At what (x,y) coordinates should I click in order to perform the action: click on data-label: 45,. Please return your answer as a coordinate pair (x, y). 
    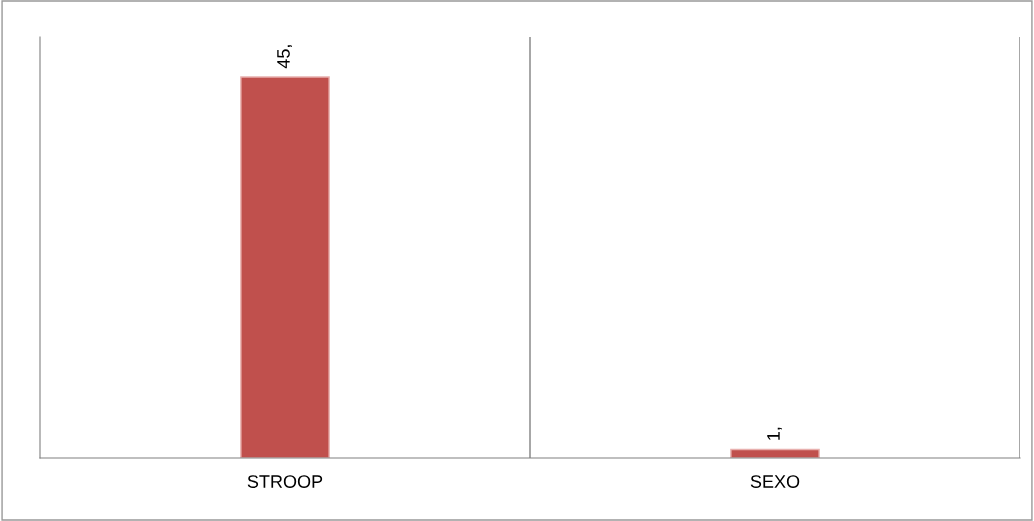
    Looking at the image, I should click on (284, 57).